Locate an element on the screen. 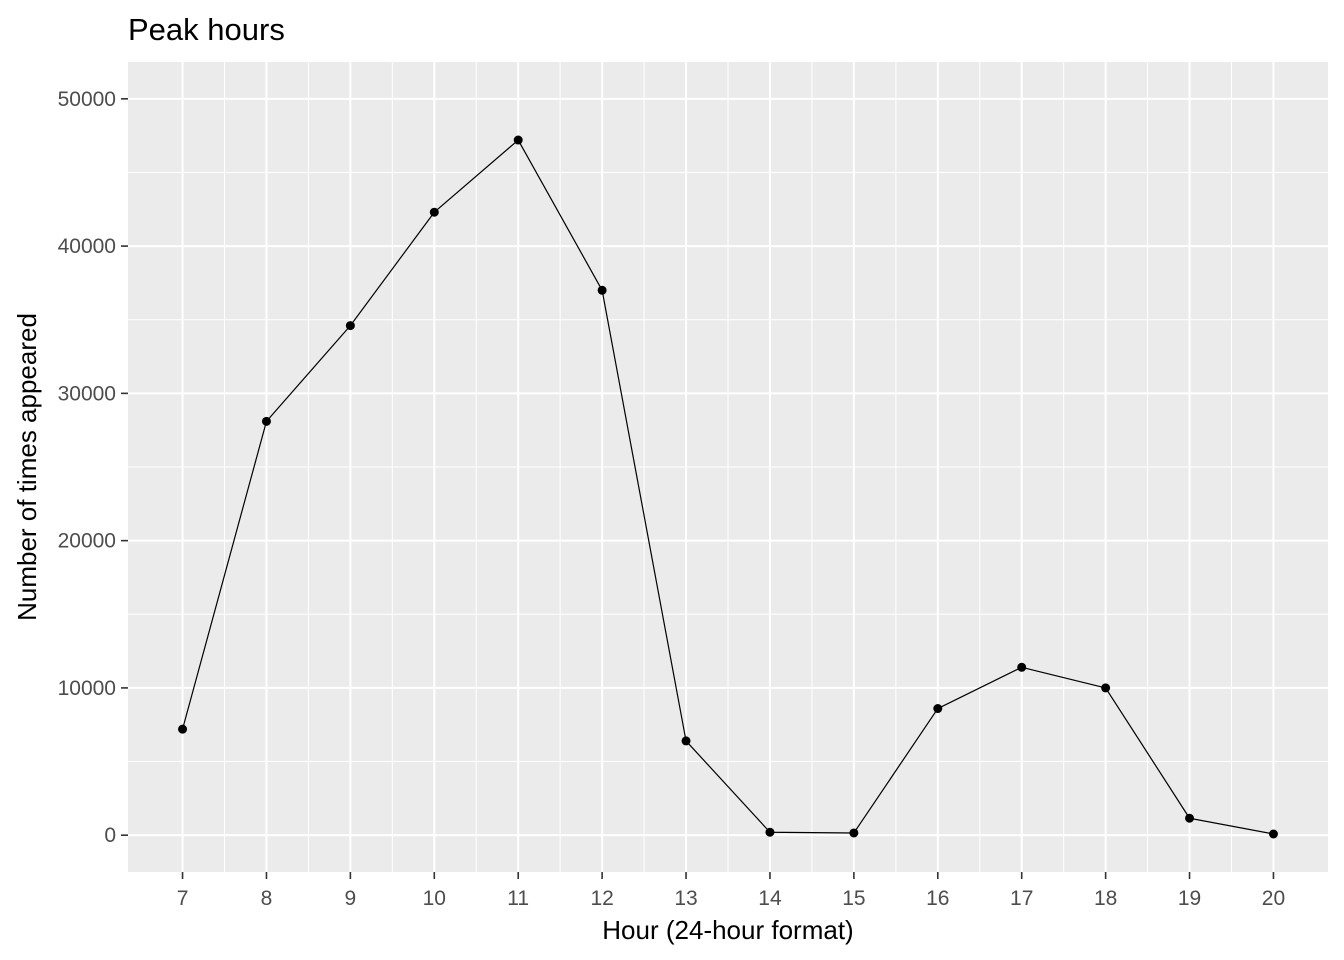 The height and width of the screenshot is (960, 1344). x-tick-label: 20 is located at coordinates (1273, 898).